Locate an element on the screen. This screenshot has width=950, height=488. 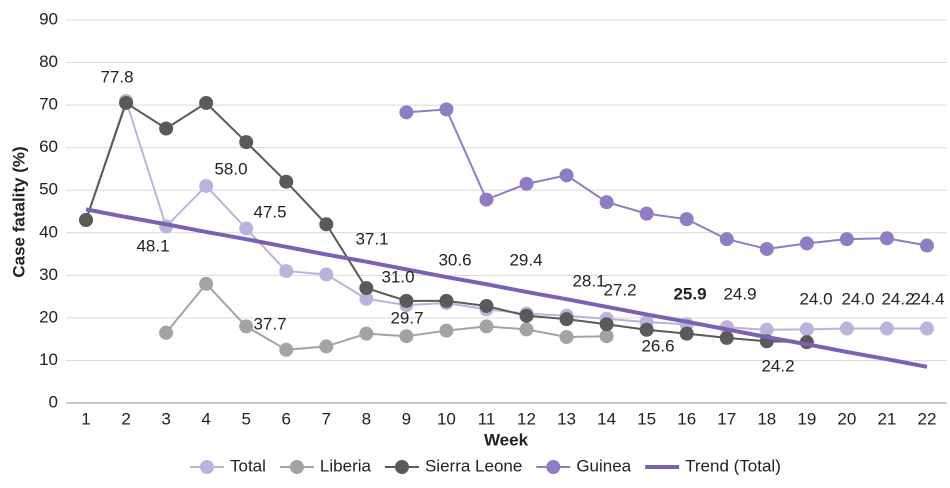
x-tick-label: 21 is located at coordinates (886, 418).